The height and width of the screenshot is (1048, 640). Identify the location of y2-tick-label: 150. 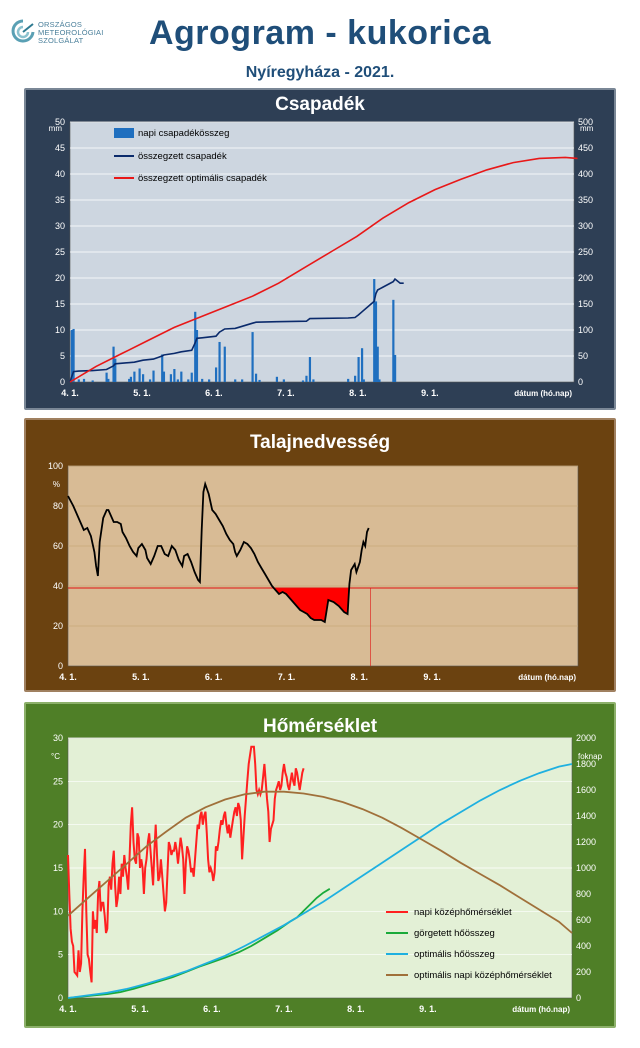
(585, 304).